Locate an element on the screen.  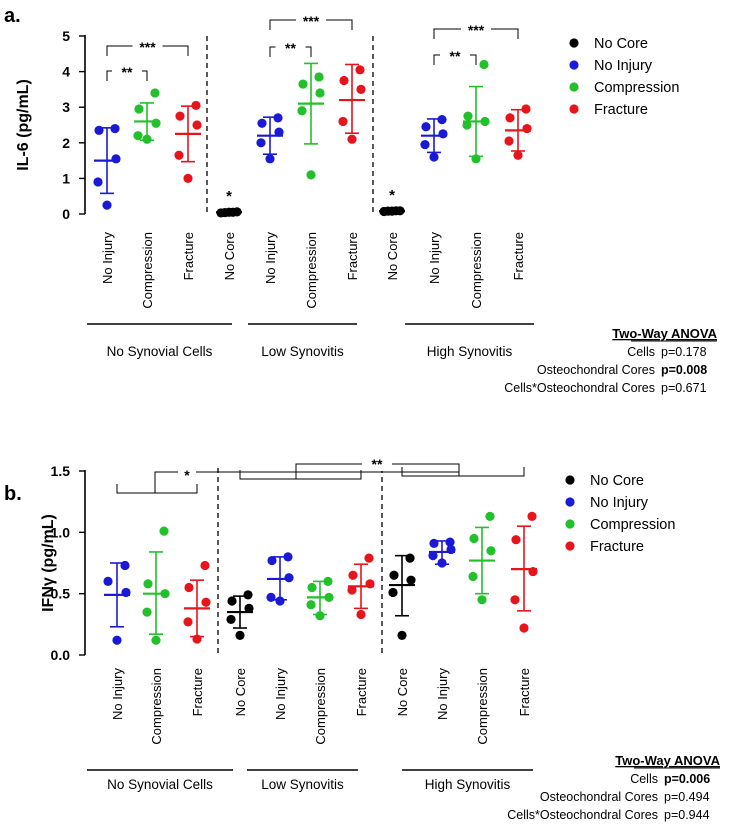
significance-label: ** is located at coordinates (290, 48).